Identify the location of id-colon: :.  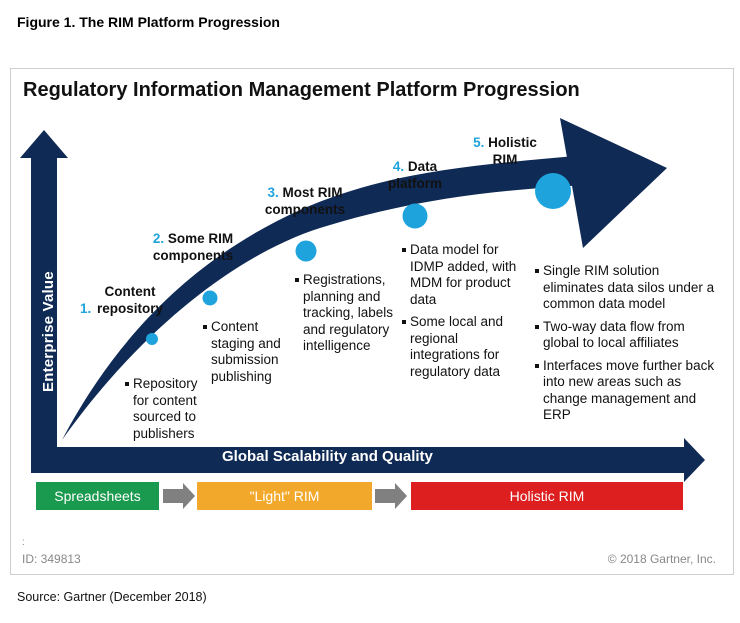
(23, 542).